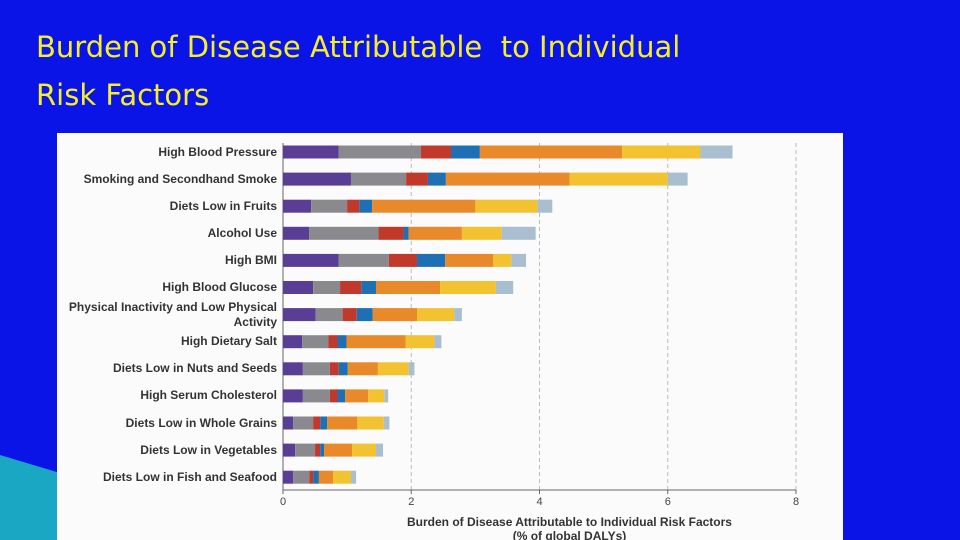 The height and width of the screenshot is (540, 960). Describe the element at coordinates (189, 476) in the screenshot. I see `category-label: Diets Low in Fish and Seafood` at that location.